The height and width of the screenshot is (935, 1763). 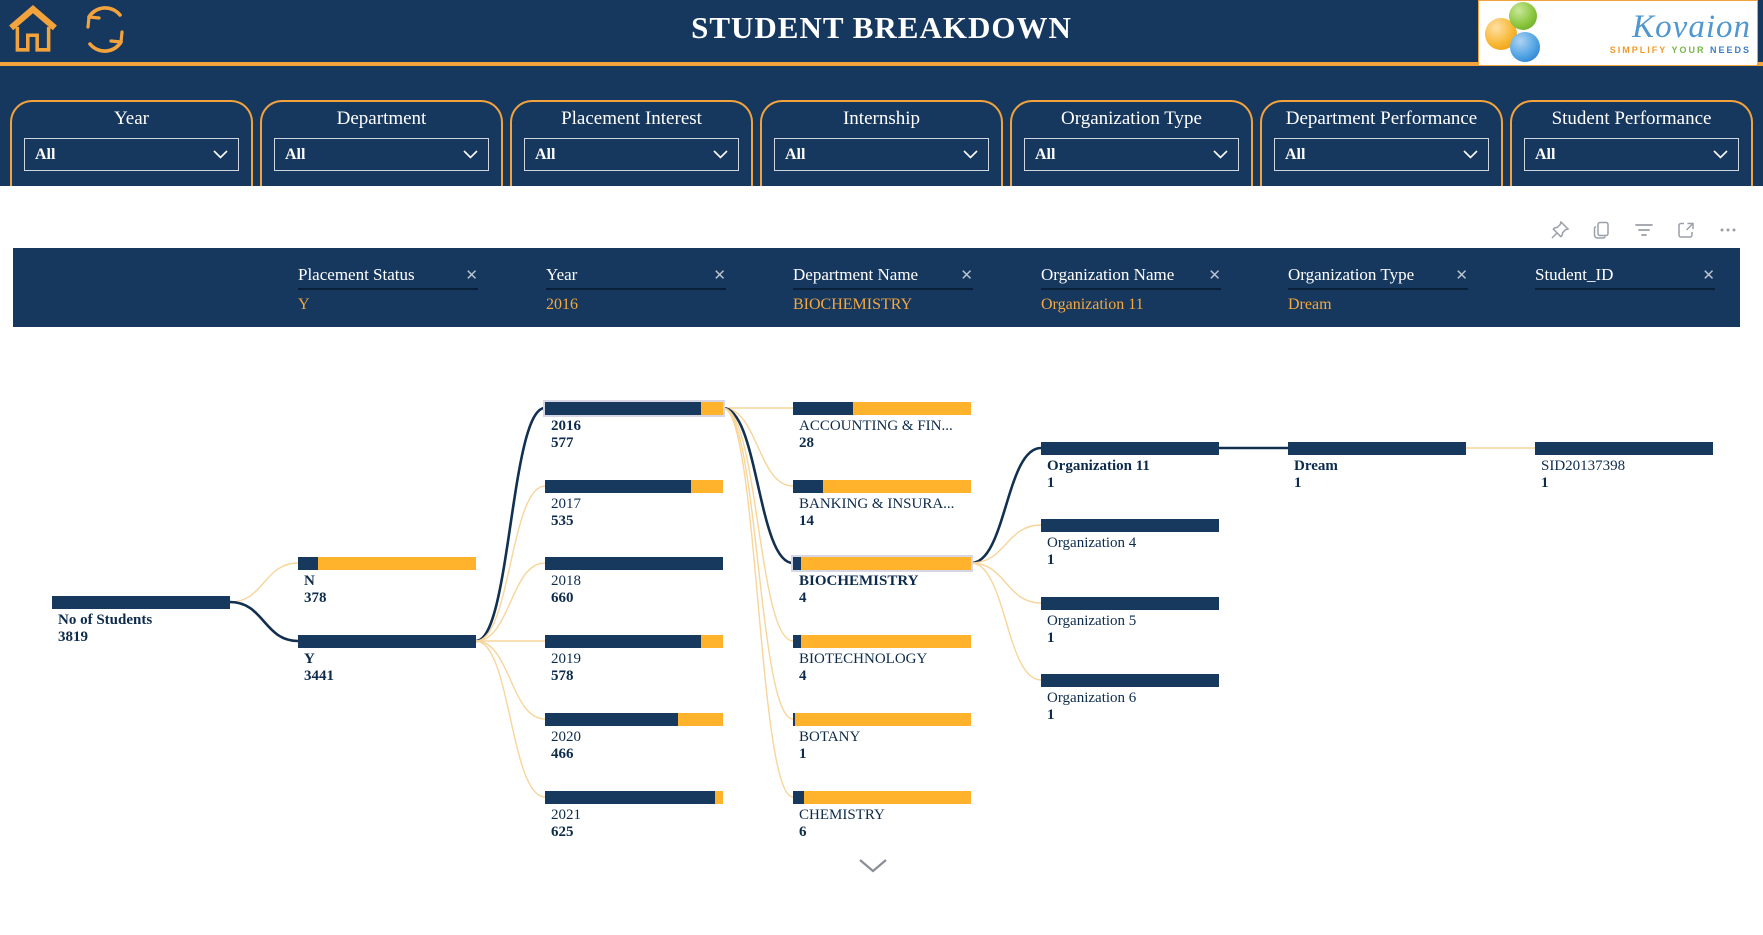 I want to click on filter-title: Department, so click(x=381, y=118).